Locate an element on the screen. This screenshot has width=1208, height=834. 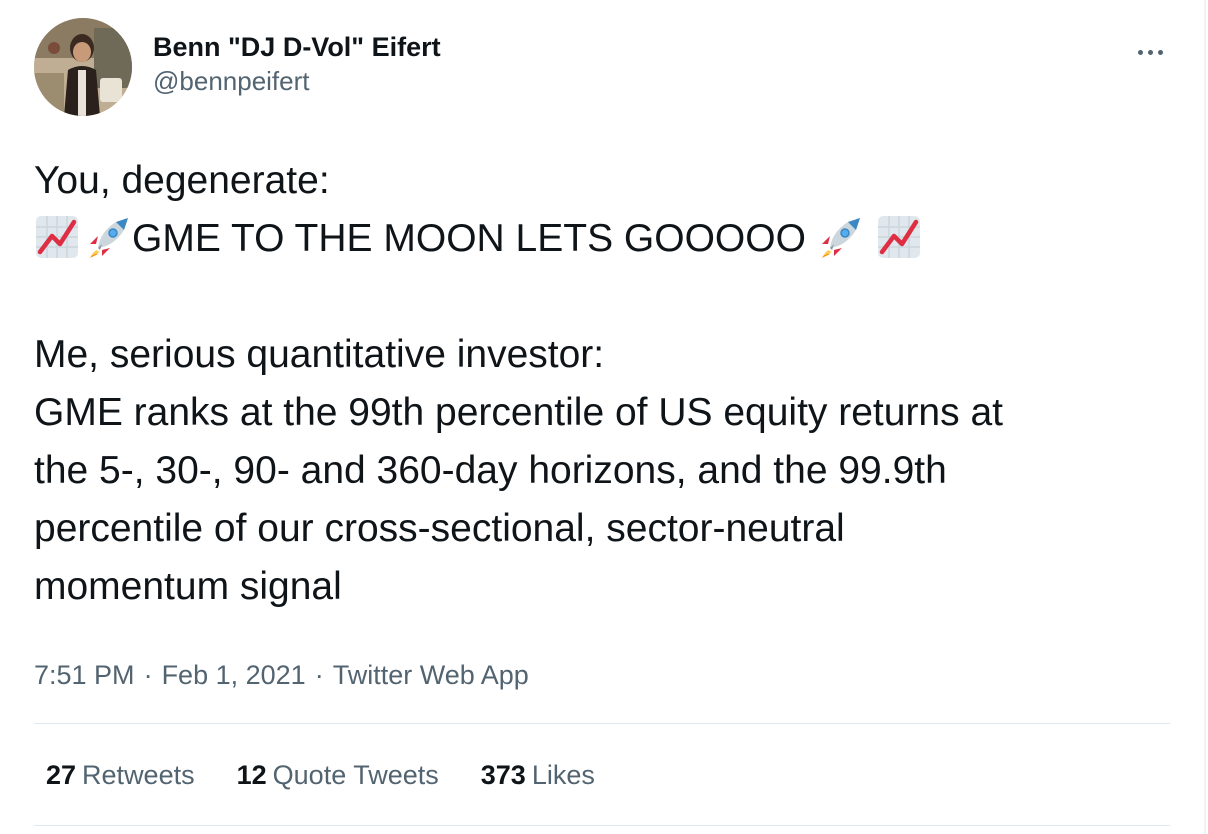
tweet-meta: 7:51 PM · Feb 1, 2021 · Twitter Web App is located at coordinates (281, 675).